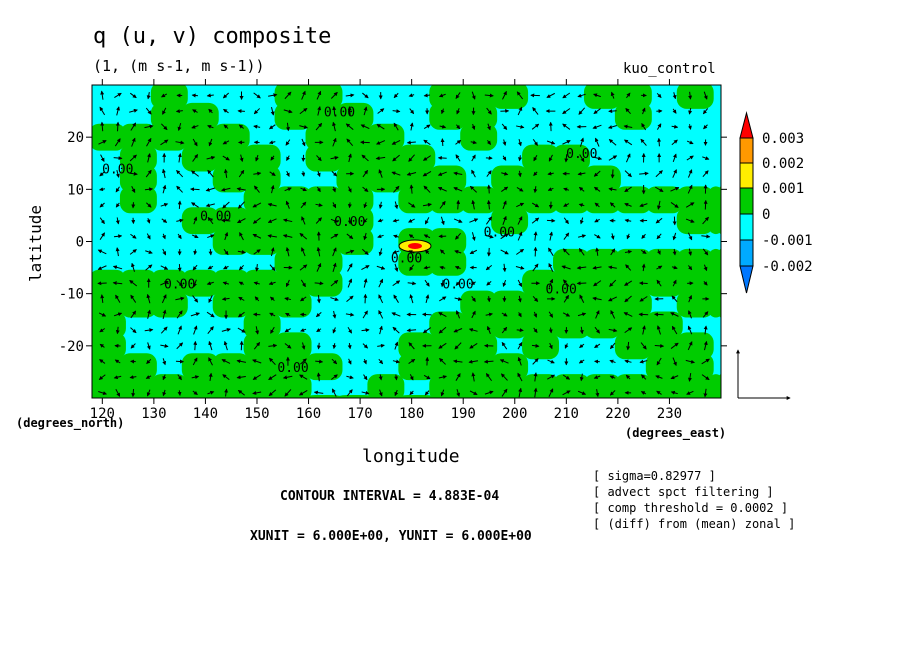 The image size is (904, 654). I want to click on colorbar-segment, so click(746, 125).